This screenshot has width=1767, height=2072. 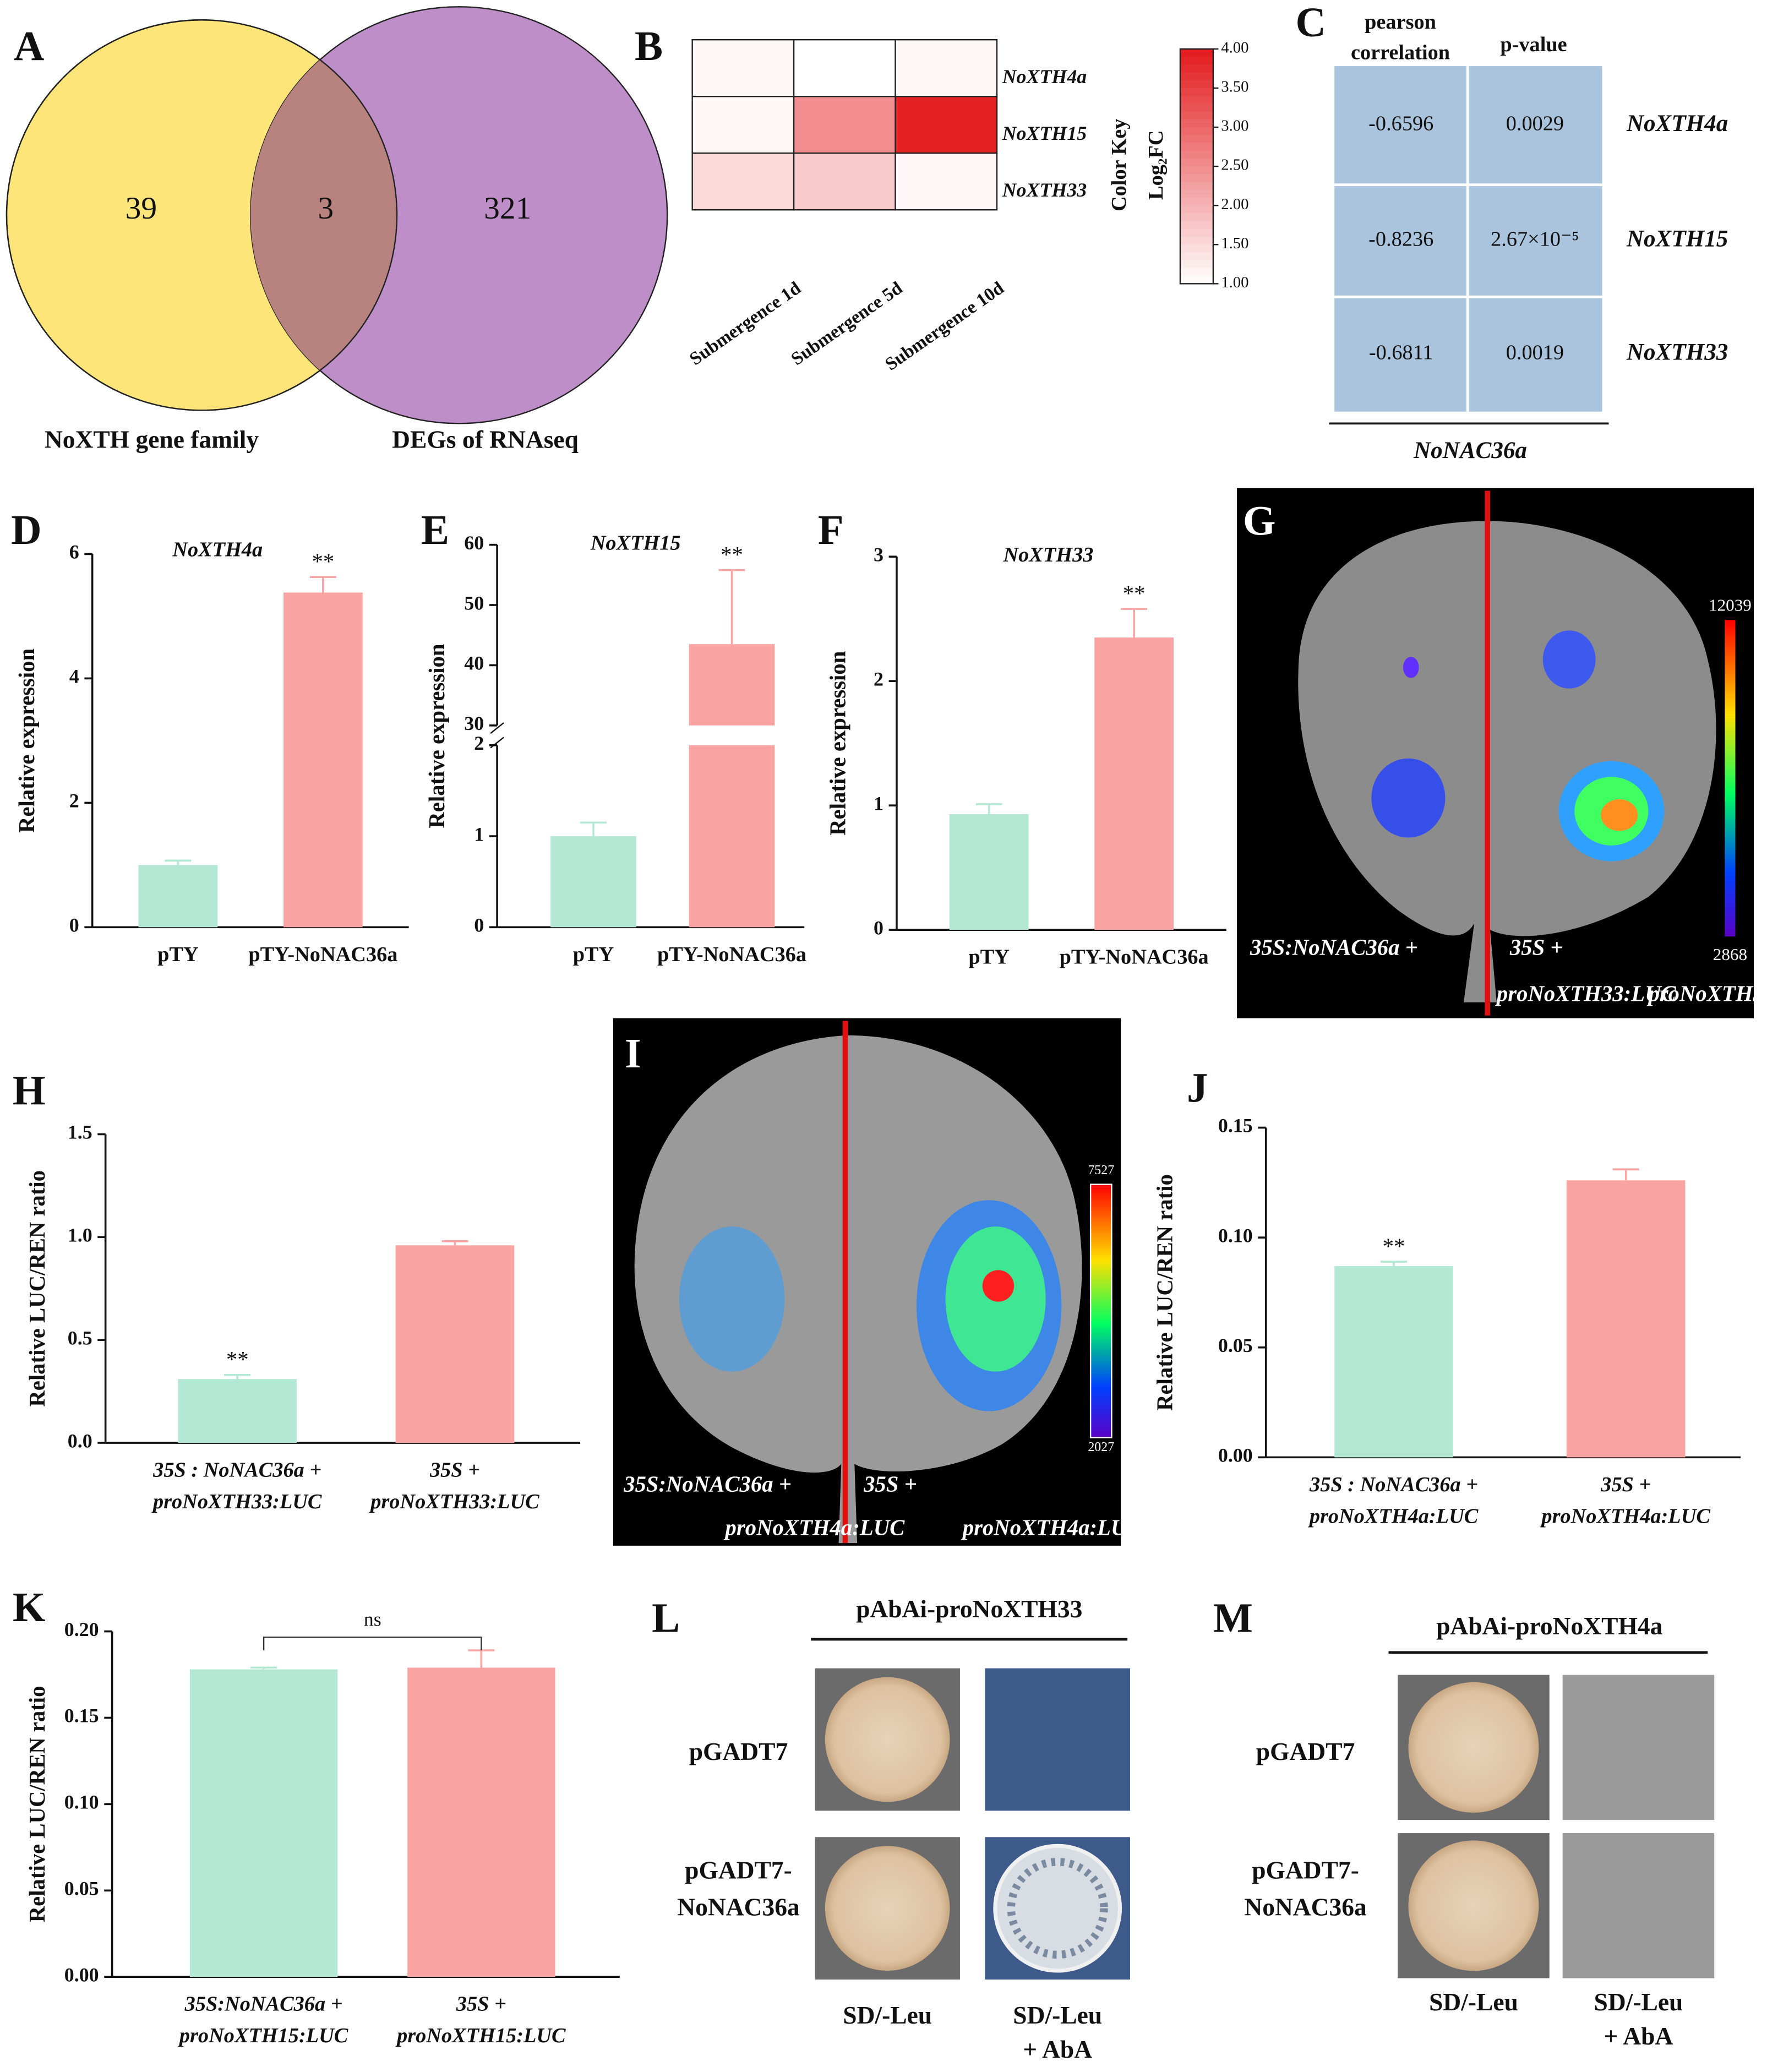 I want to click on x-tick-label: proNoXTH33:LUC, so click(x=237, y=1501).